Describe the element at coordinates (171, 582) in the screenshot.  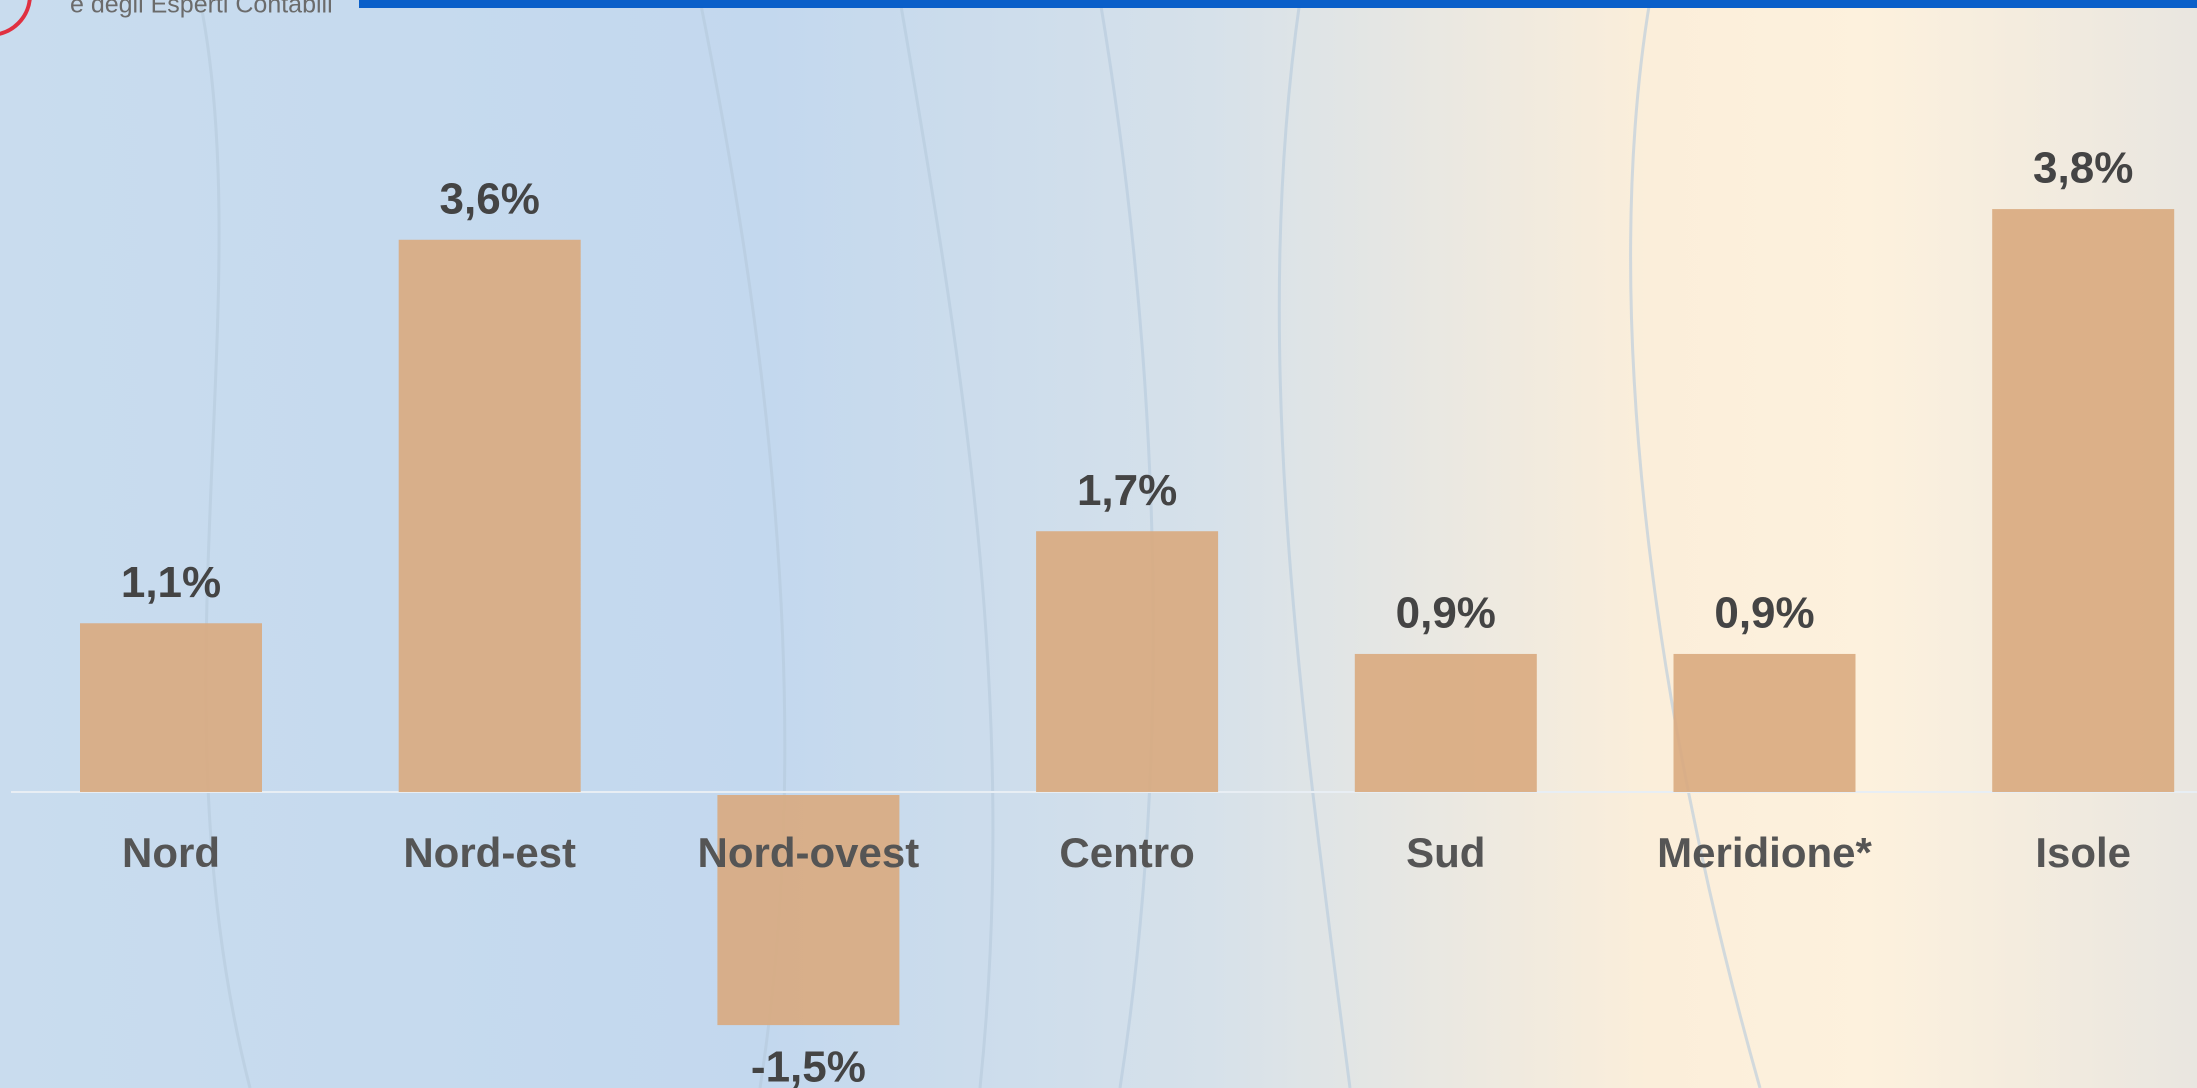
I see `value-label: 1,1%` at that location.